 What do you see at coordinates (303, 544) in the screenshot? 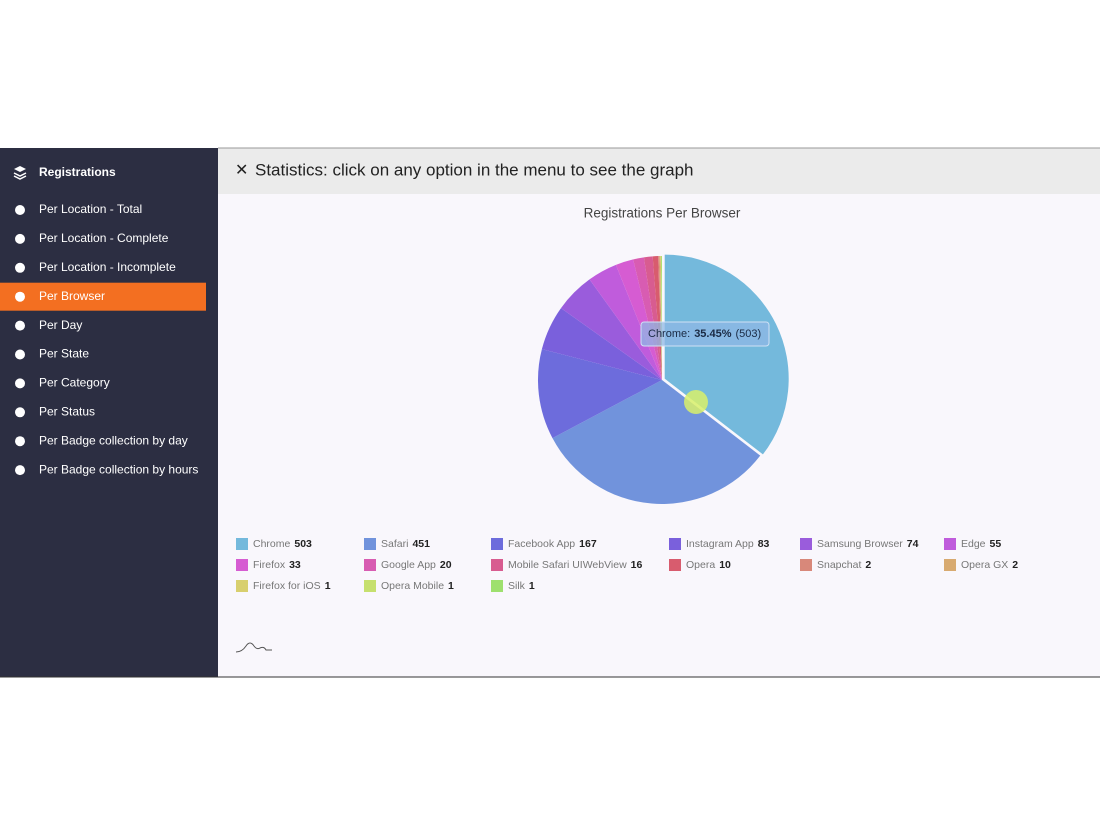
I see `legend-value: 503` at bounding box center [303, 544].